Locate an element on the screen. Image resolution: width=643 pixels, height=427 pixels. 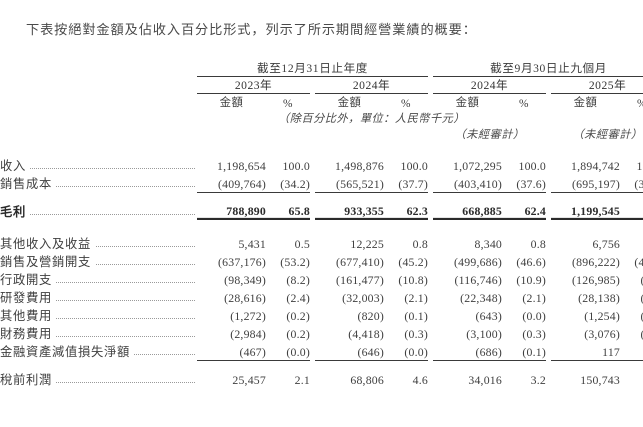
cell-percent: 2.1 is located at coordinates (302, 379).